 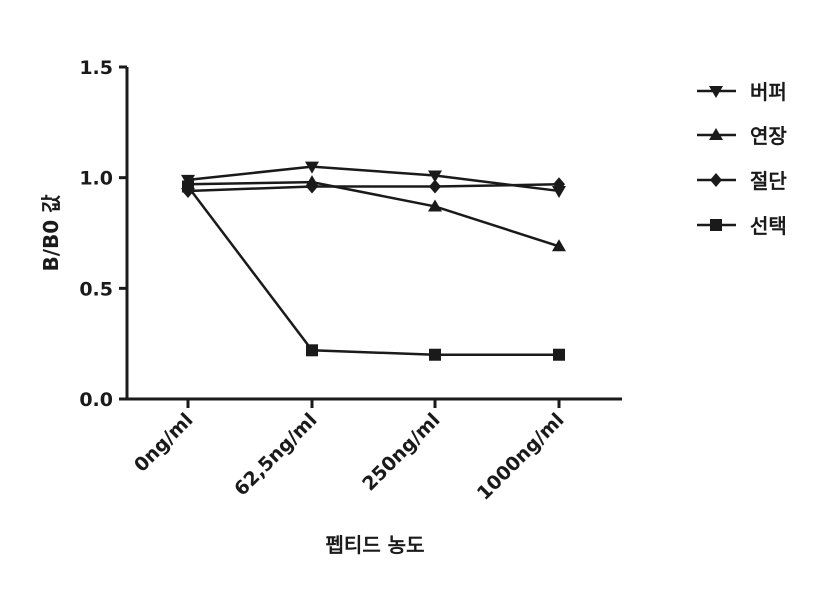 I want to click on legend-entry: 연장, so click(x=742, y=136).